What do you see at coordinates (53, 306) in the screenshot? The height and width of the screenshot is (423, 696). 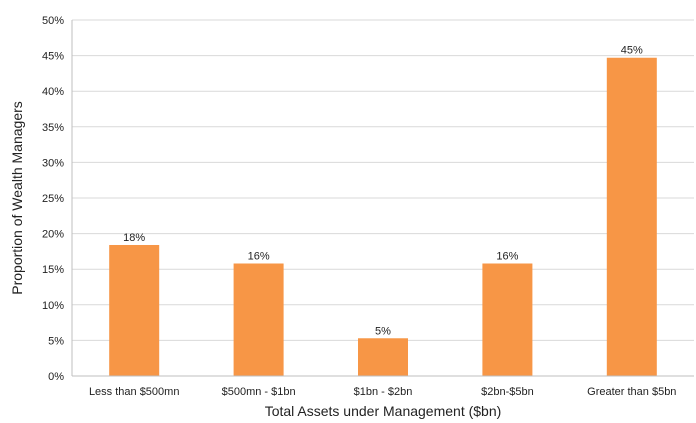 I see `y-tick-label: 10%` at bounding box center [53, 306].